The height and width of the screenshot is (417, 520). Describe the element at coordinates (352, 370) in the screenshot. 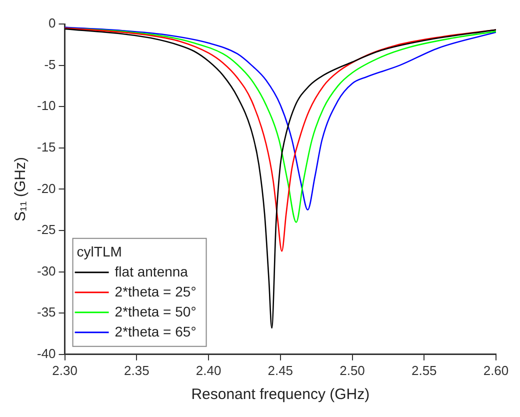

I see `x-tick-label: 2.50` at that location.